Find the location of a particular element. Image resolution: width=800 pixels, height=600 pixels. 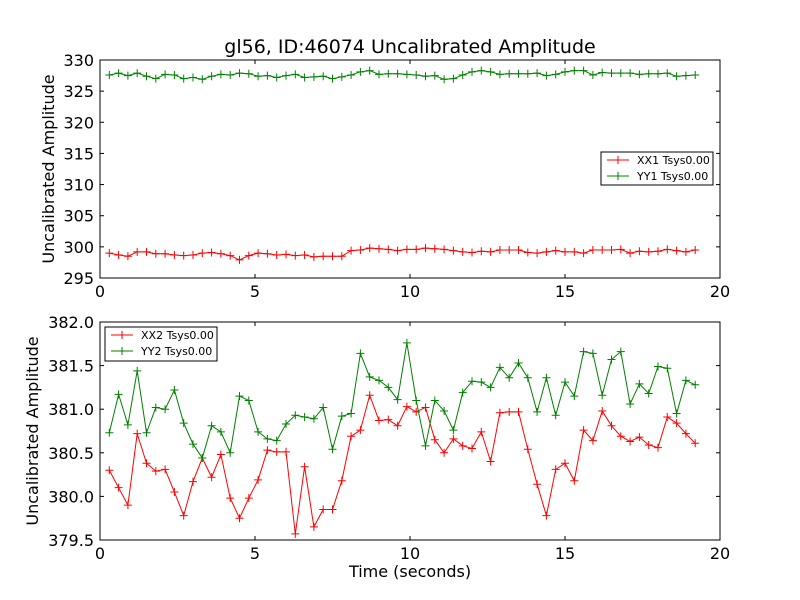

bottom-legend-box is located at coordinates (161, 344).